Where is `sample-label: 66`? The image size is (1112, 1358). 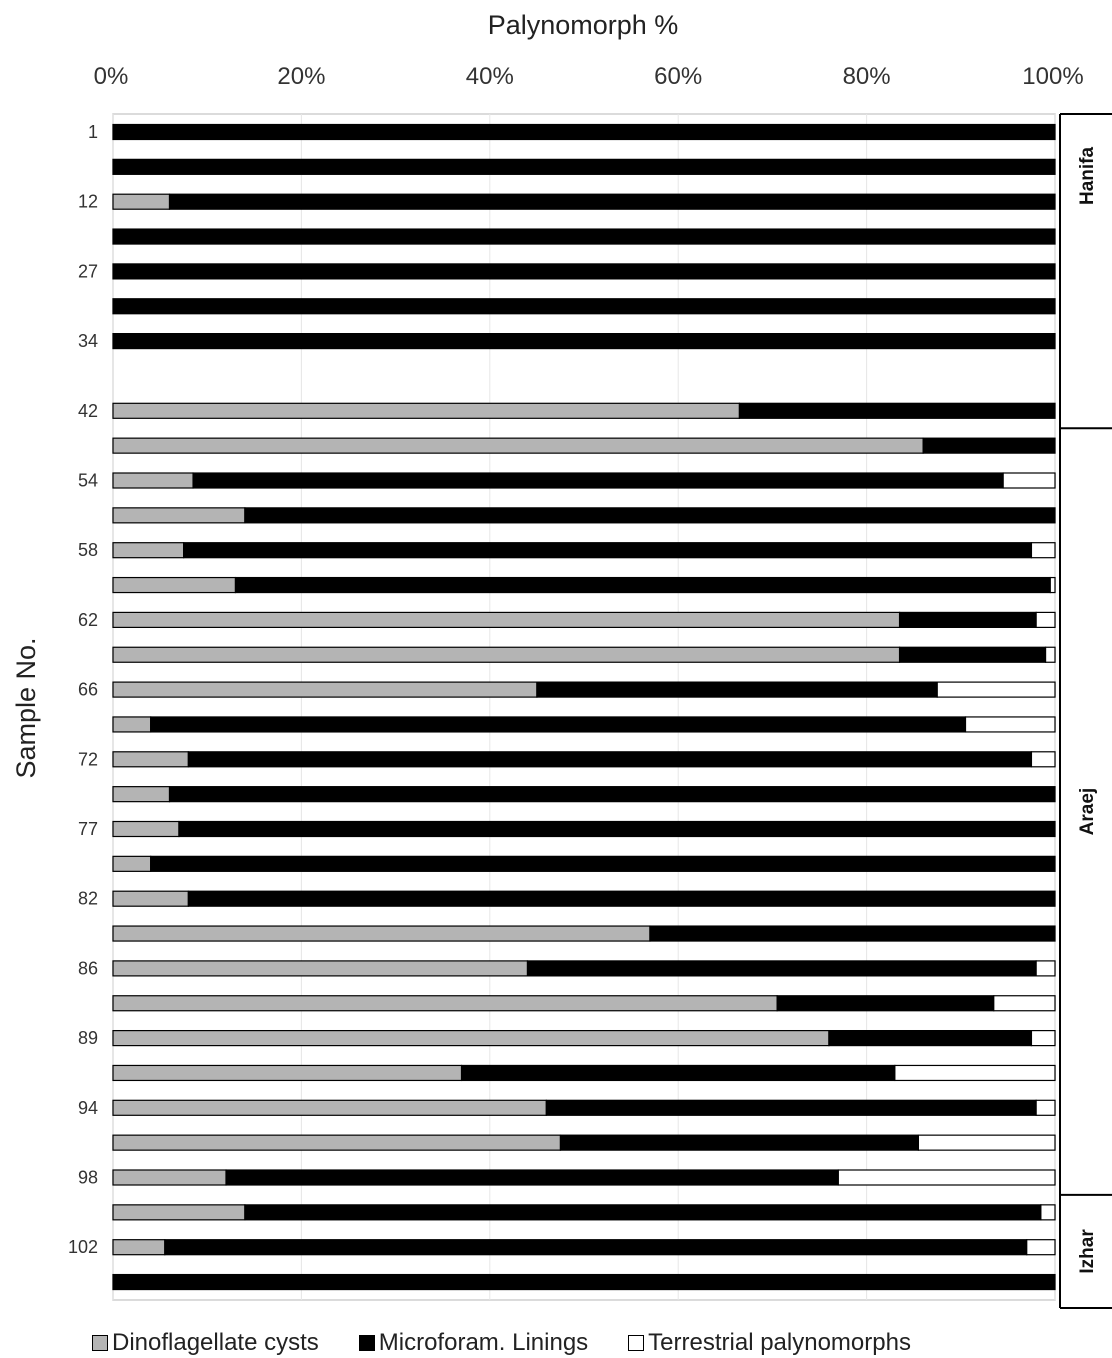 sample-label: 66 is located at coordinates (88, 690).